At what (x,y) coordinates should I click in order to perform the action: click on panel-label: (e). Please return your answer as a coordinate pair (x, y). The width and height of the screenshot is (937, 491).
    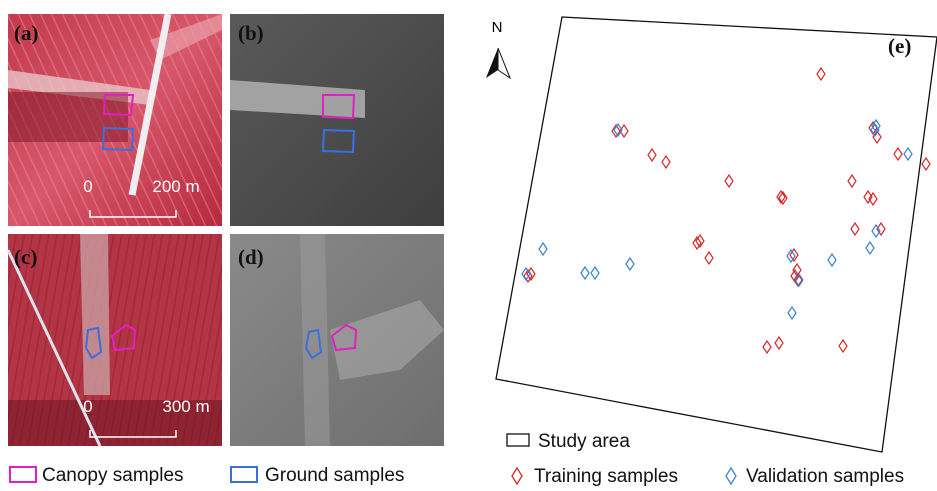
    Looking at the image, I should click on (899, 46).